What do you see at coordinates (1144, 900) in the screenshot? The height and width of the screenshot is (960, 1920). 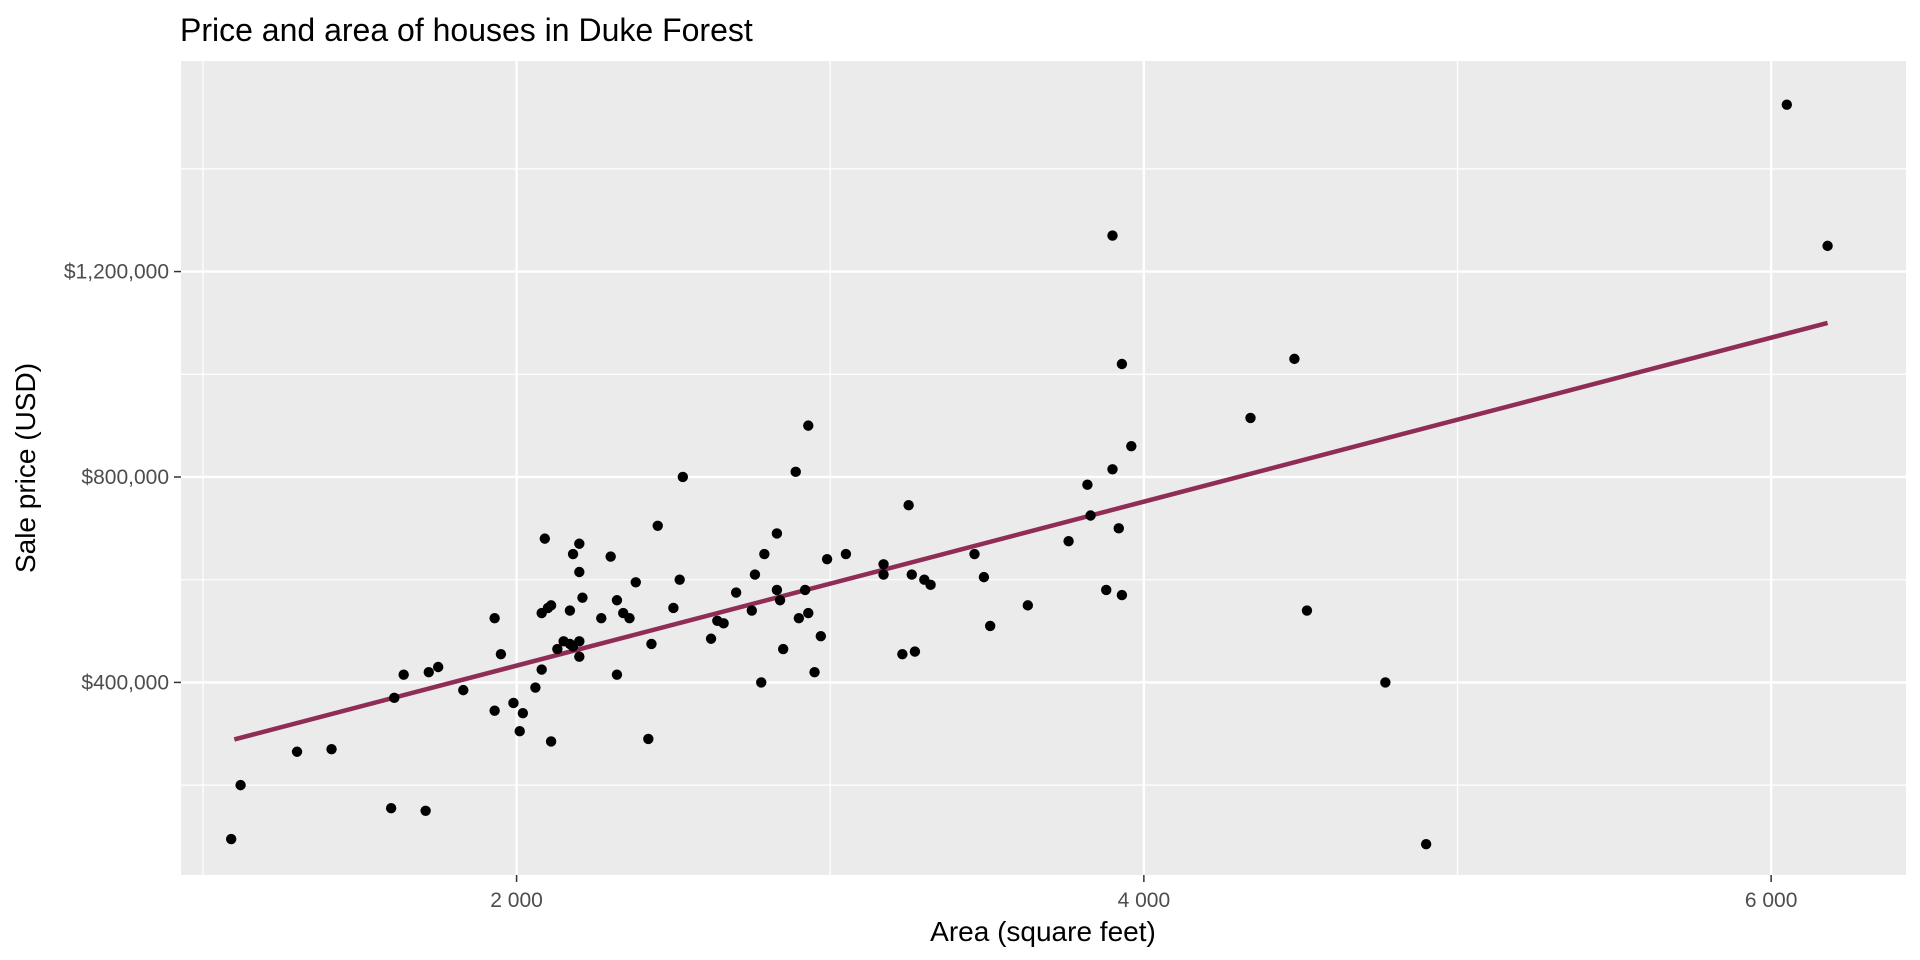 I see `x-tick-label: 4 000` at bounding box center [1144, 900].